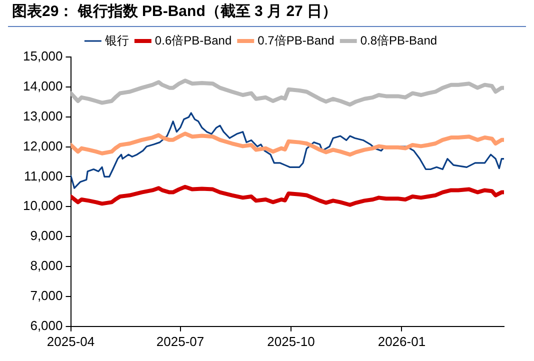 The image size is (534, 361). What do you see at coordinates (399, 40) in the screenshot?
I see `legend-label: 0.8倍PB-Band` at bounding box center [399, 40].